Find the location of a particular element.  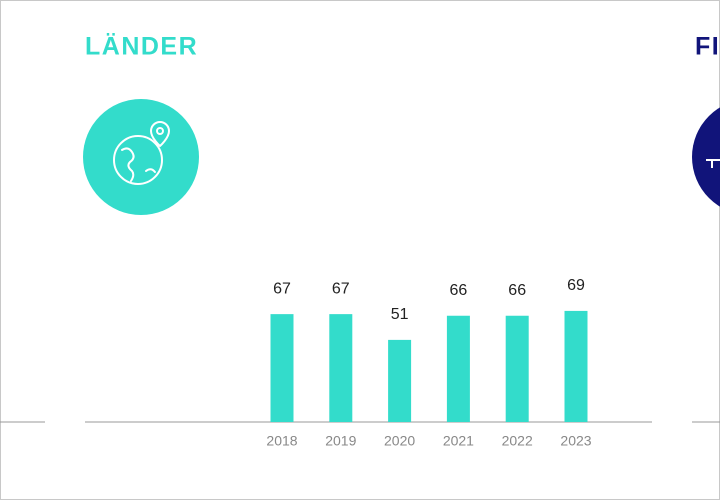

x-tick-label: 2020 is located at coordinates (399, 441).